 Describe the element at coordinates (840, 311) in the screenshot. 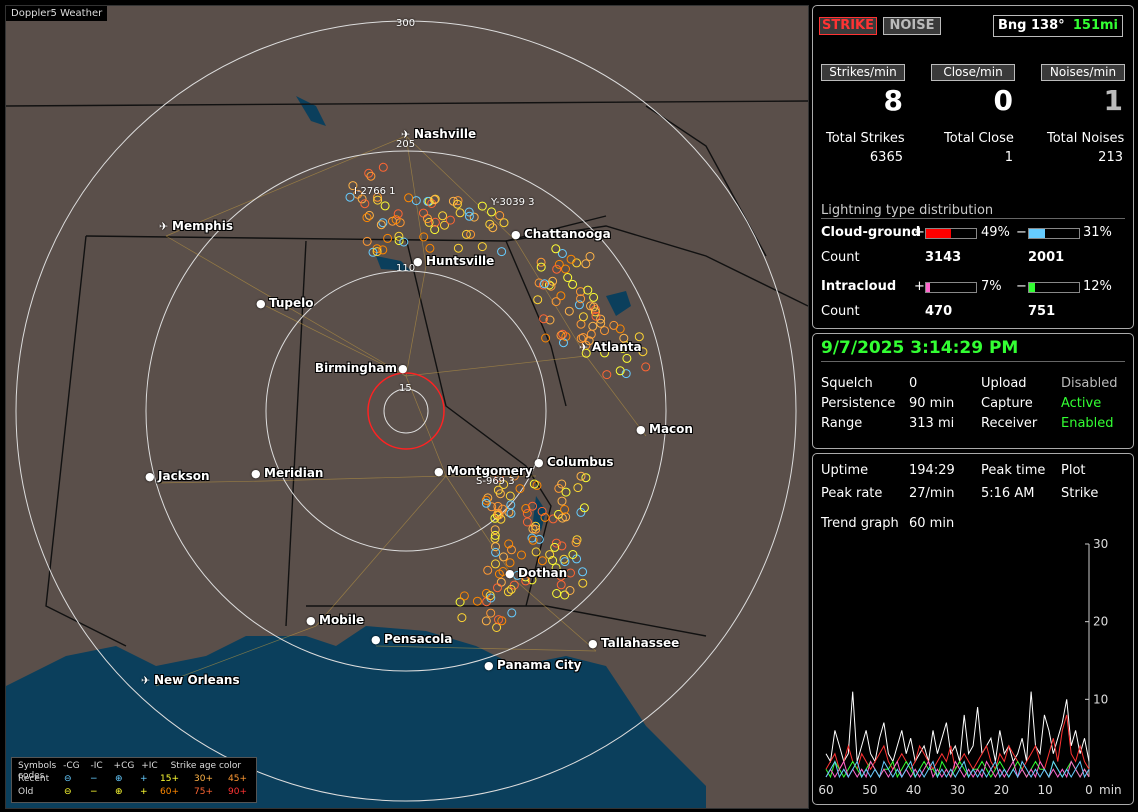

I see `ic-count-label: Count` at that location.